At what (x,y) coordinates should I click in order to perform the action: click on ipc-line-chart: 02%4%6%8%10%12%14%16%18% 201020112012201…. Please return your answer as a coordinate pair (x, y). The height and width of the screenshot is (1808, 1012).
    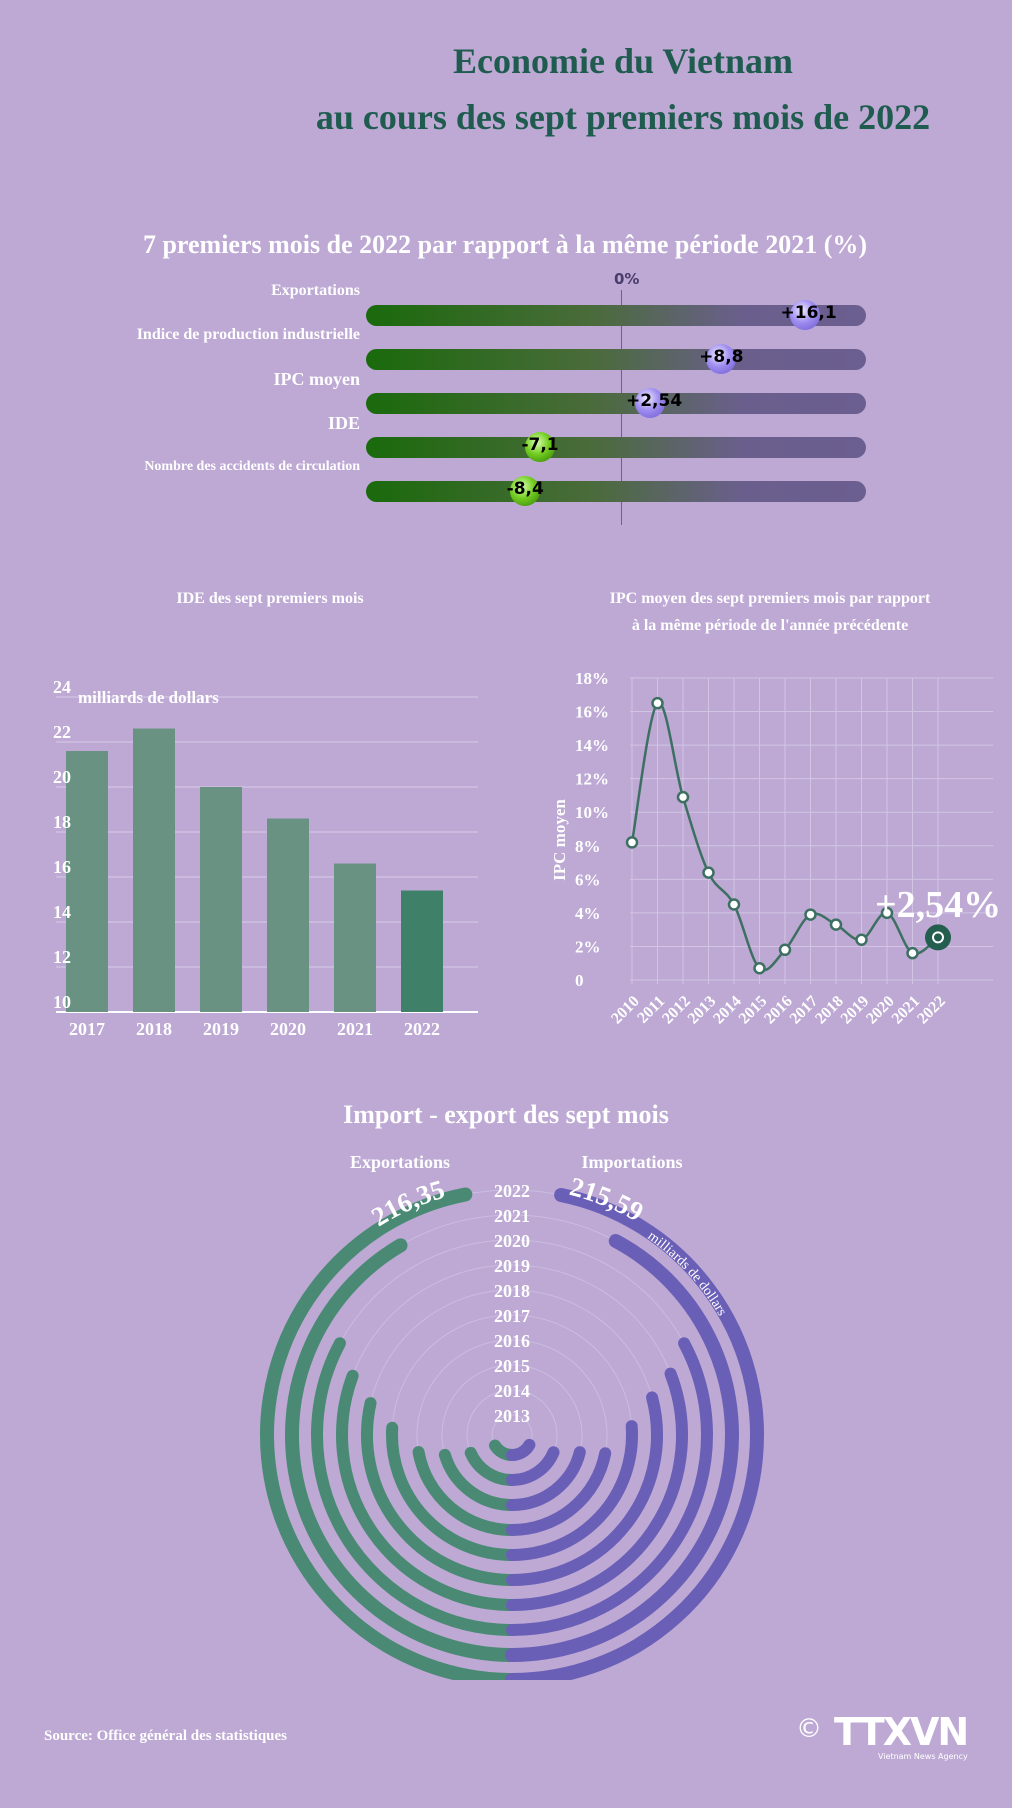
    Looking at the image, I should click on (775, 848).